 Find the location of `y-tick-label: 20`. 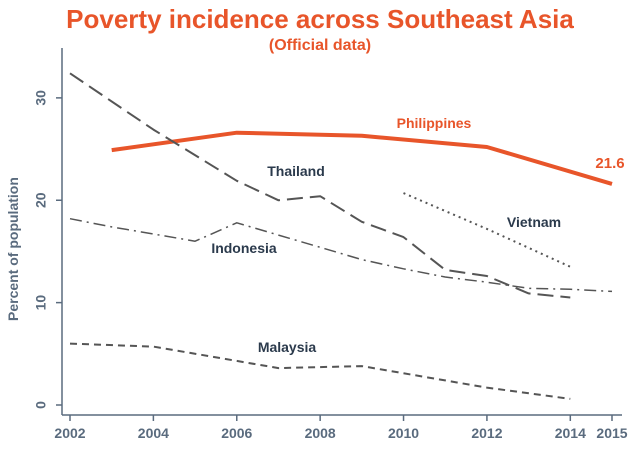

y-tick-label: 20 is located at coordinates (41, 200).